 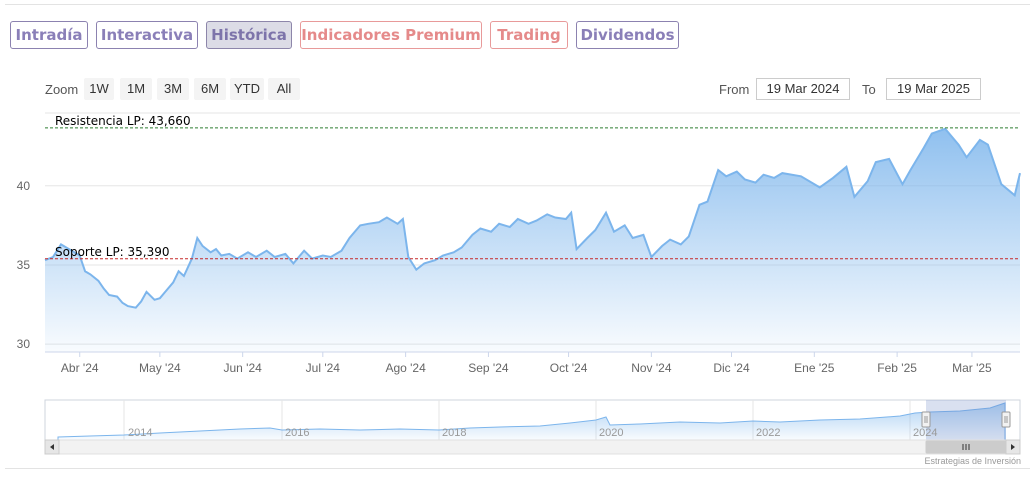 I want to click on tab-intradia: Intradía, so click(x=49, y=35).